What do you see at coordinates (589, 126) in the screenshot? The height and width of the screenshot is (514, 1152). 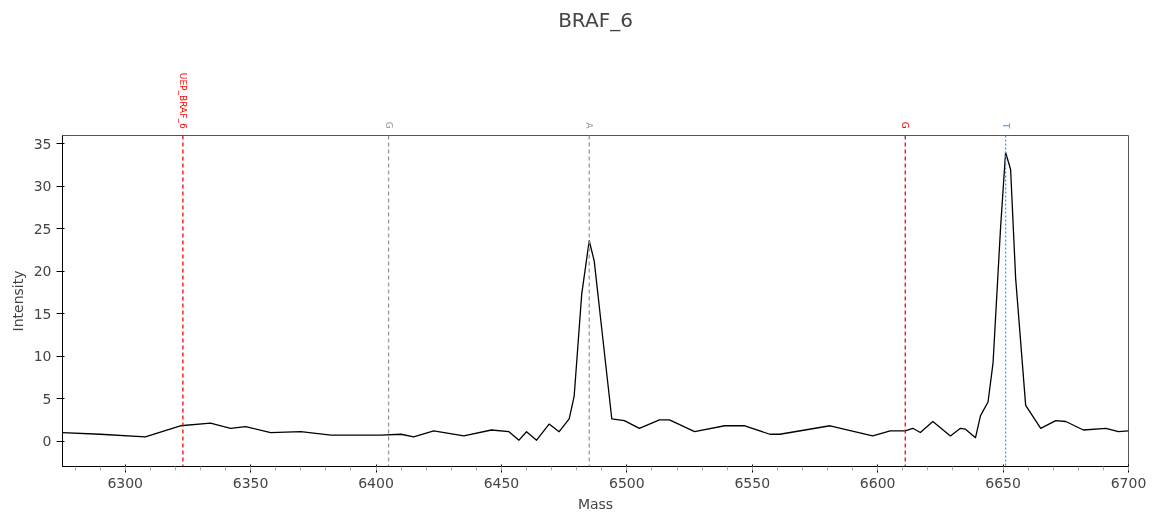 I see `ref-line-label: A` at bounding box center [589, 126].